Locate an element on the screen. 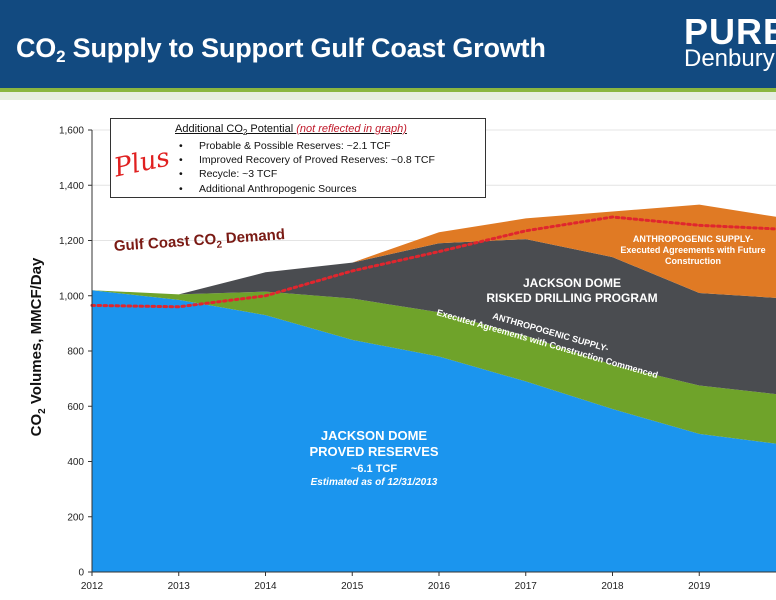 This screenshot has width=776, height=600. area-anthro-future is located at coordinates (434, 251).